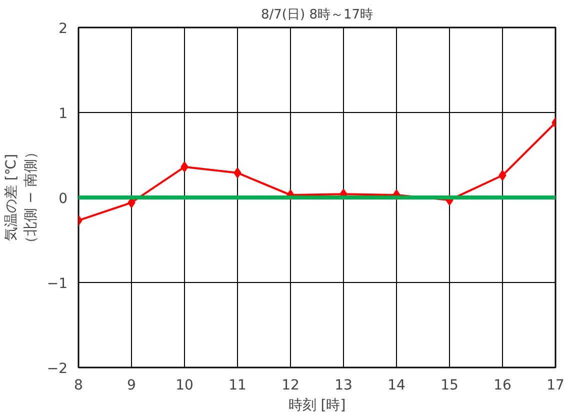 Image resolution: width=575 pixels, height=416 pixels. I want to click on x-tick-label: 16, so click(503, 386).